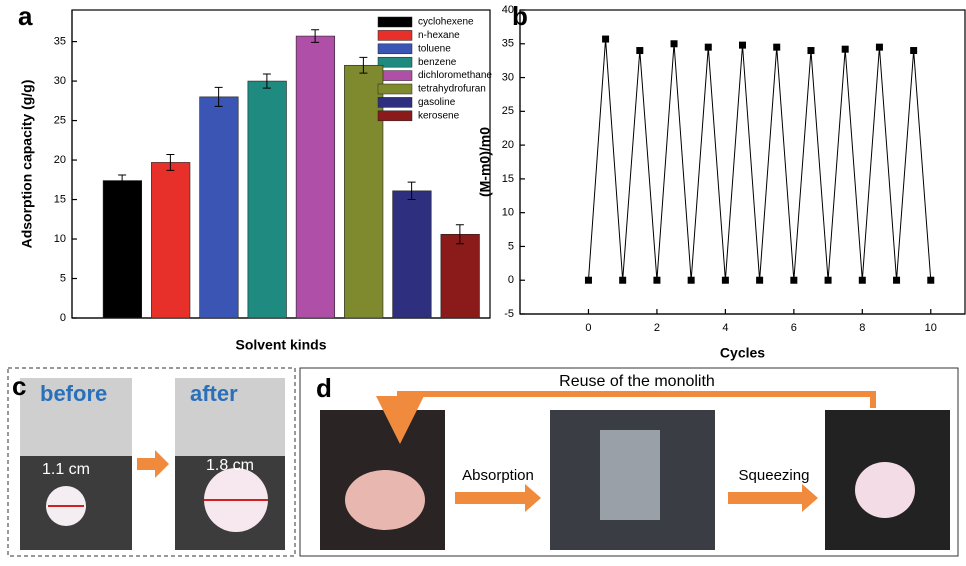  I want to click on legend-label: dichloromethane, so click(455, 75).